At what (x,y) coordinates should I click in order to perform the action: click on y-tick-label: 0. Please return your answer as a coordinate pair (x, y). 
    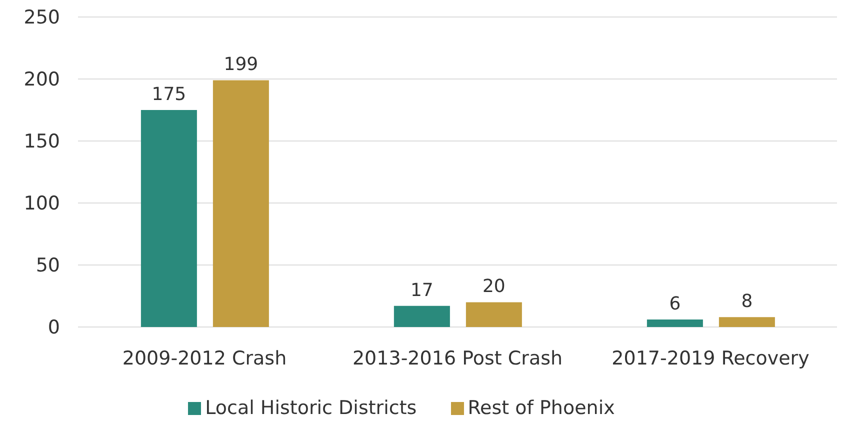
    Looking at the image, I should click on (54, 327).